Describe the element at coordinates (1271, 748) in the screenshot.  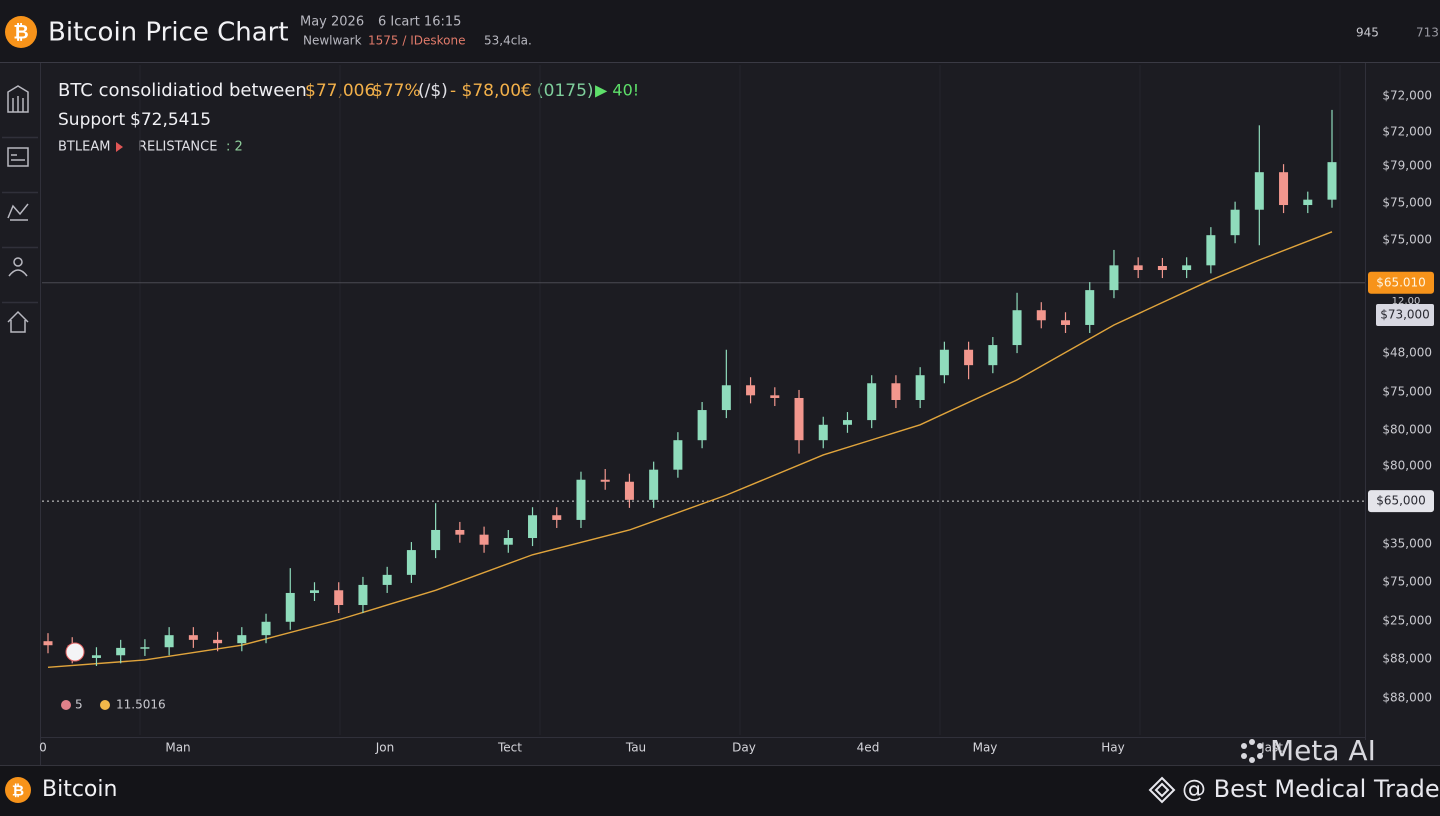
I see `x-axis-label: Jast` at that location.